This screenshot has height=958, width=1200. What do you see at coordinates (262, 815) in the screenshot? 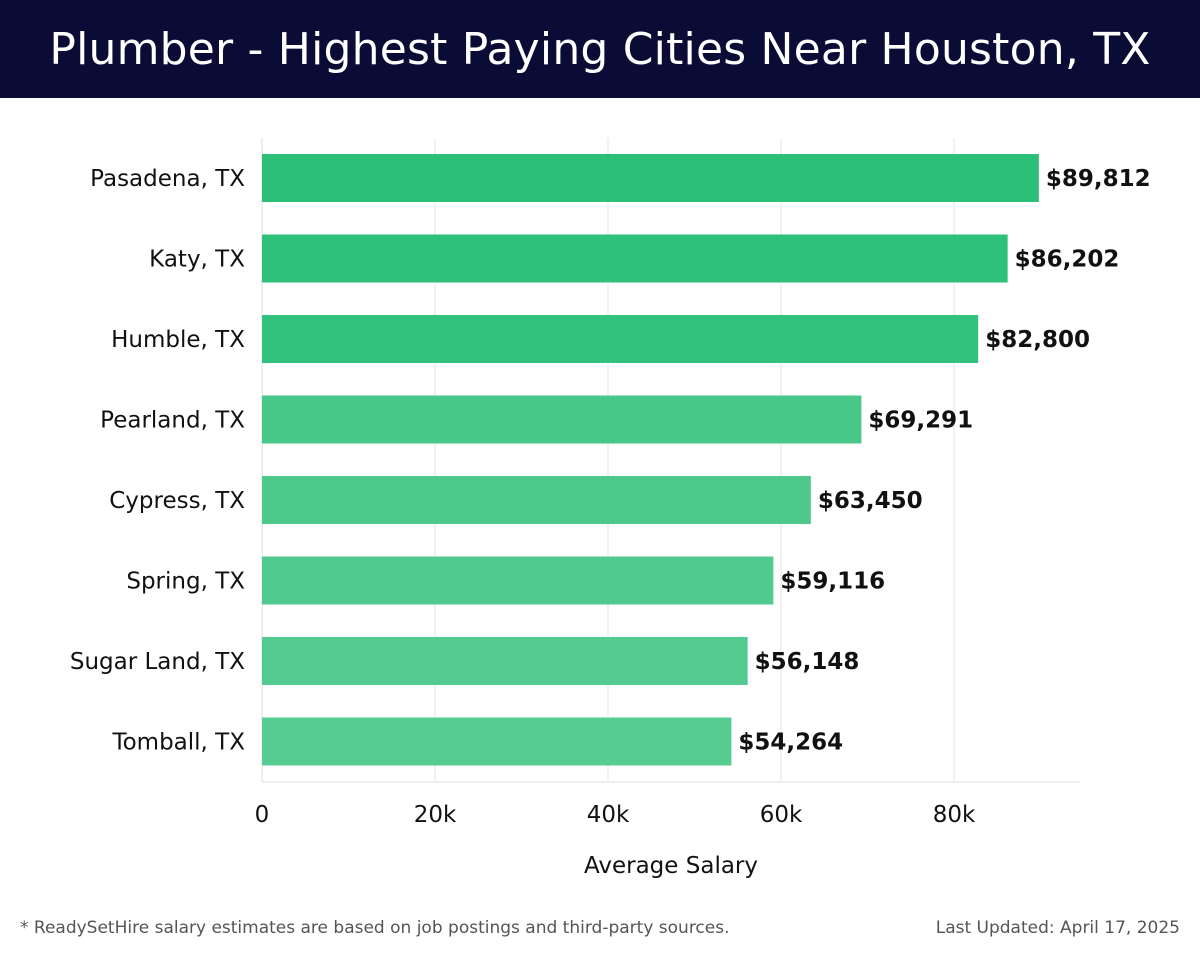
I see `x-tick-label: 0` at bounding box center [262, 815].